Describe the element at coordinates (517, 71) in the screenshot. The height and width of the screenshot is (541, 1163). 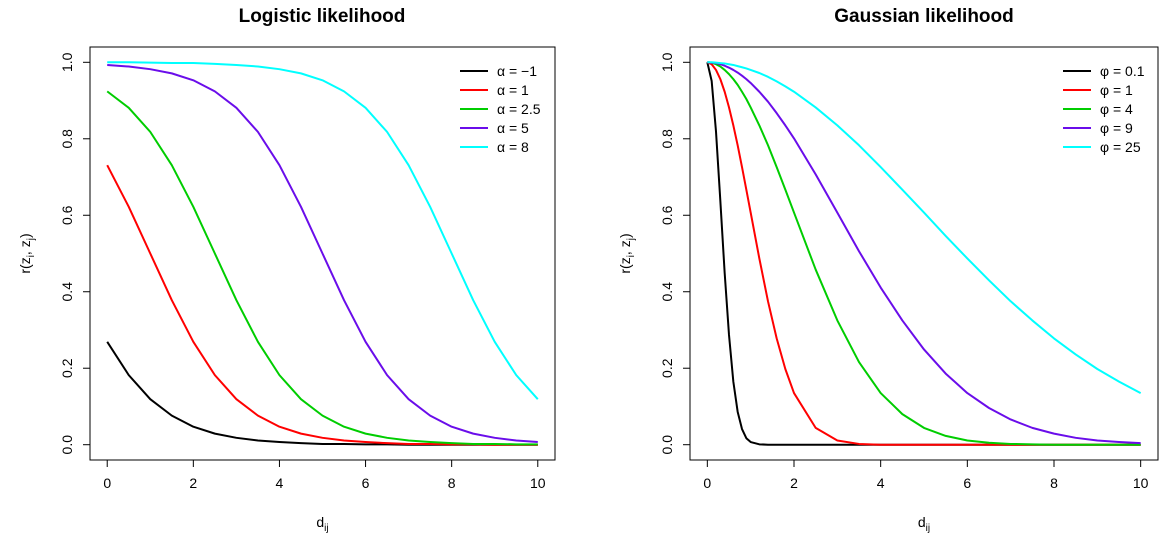
I see `legend-label-1: α = −1` at that location.